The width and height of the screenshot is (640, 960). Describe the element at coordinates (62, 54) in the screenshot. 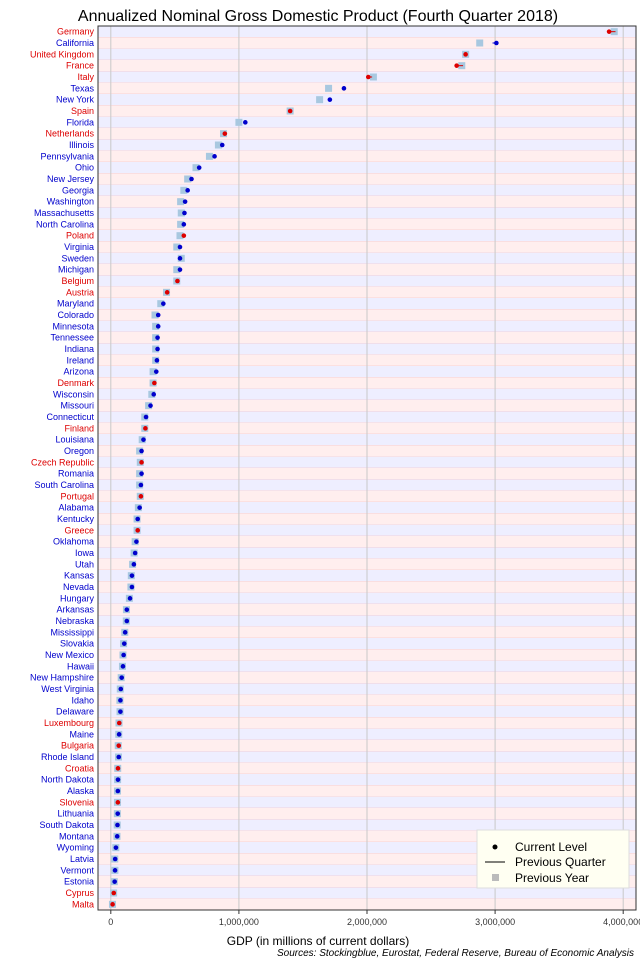

I see `row-label: United Kingdom` at that location.